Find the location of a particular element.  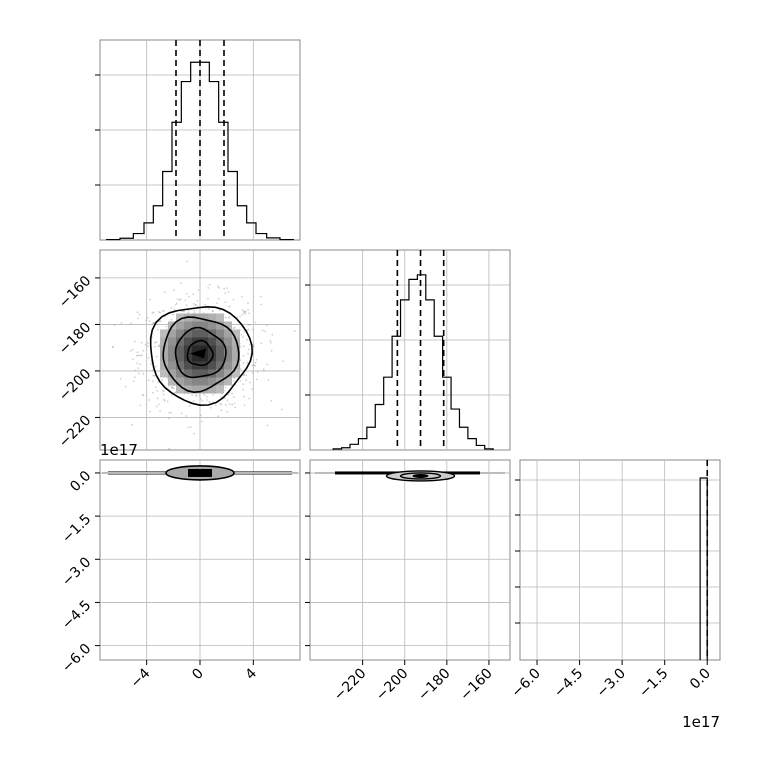

param2-x-offset-label: 1e17 is located at coordinates (701, 722).